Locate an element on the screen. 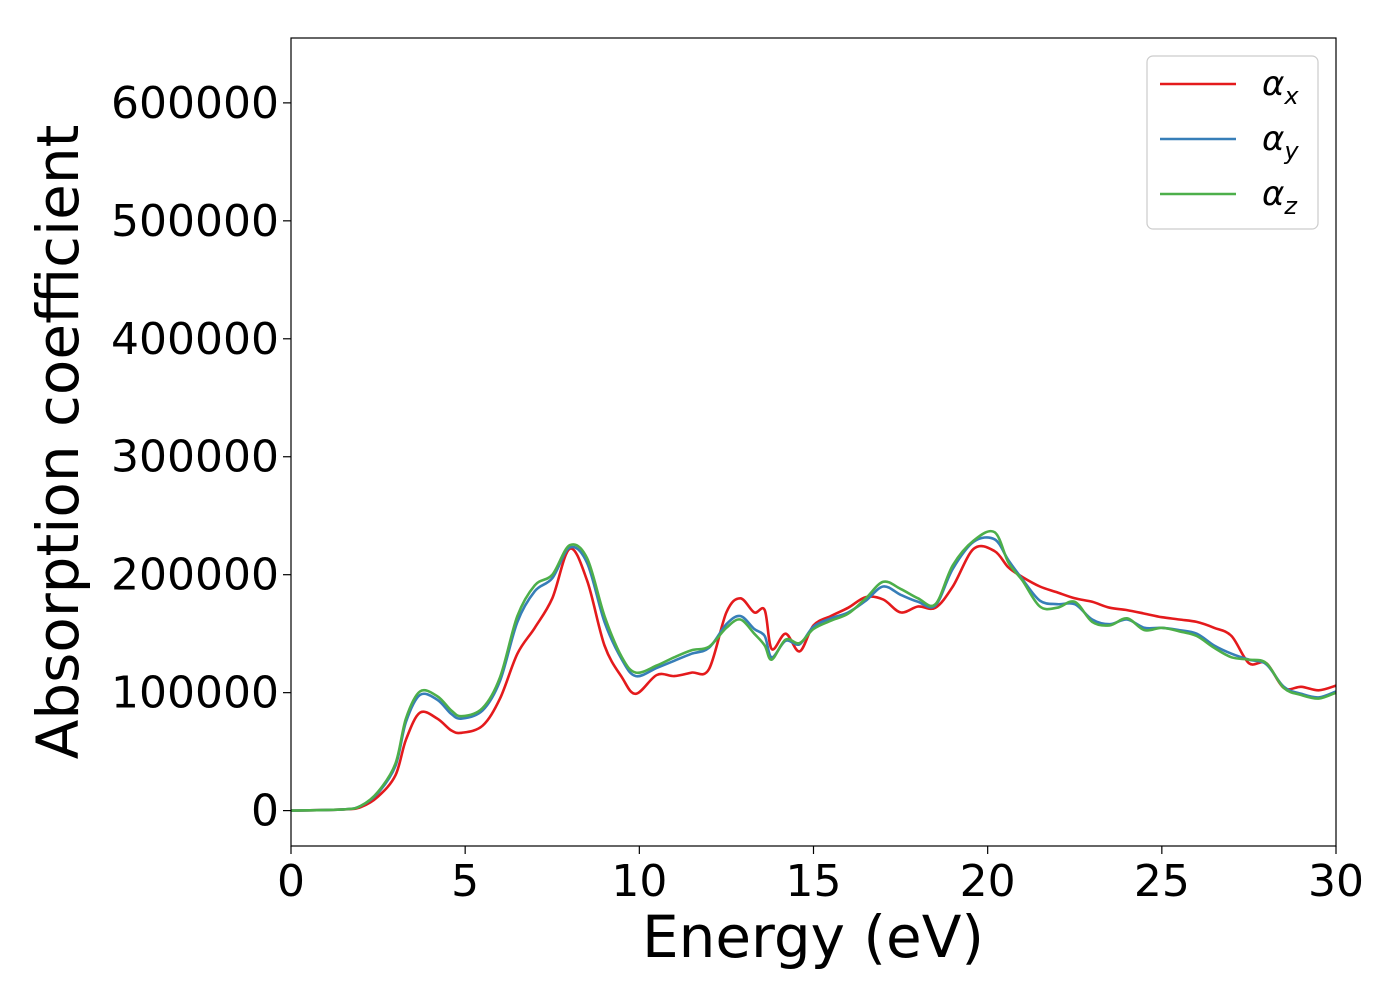 The image size is (1400, 1000). y-axis-title: Absorption coefficient is located at coordinates (58, 442).